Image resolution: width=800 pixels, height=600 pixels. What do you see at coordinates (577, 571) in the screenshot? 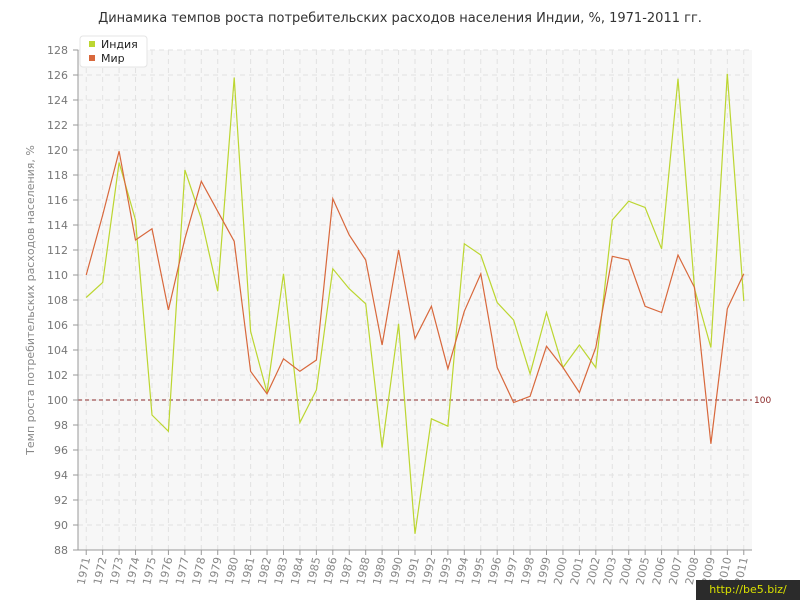
I see `x-tick-label: 2001` at bounding box center [577, 571].